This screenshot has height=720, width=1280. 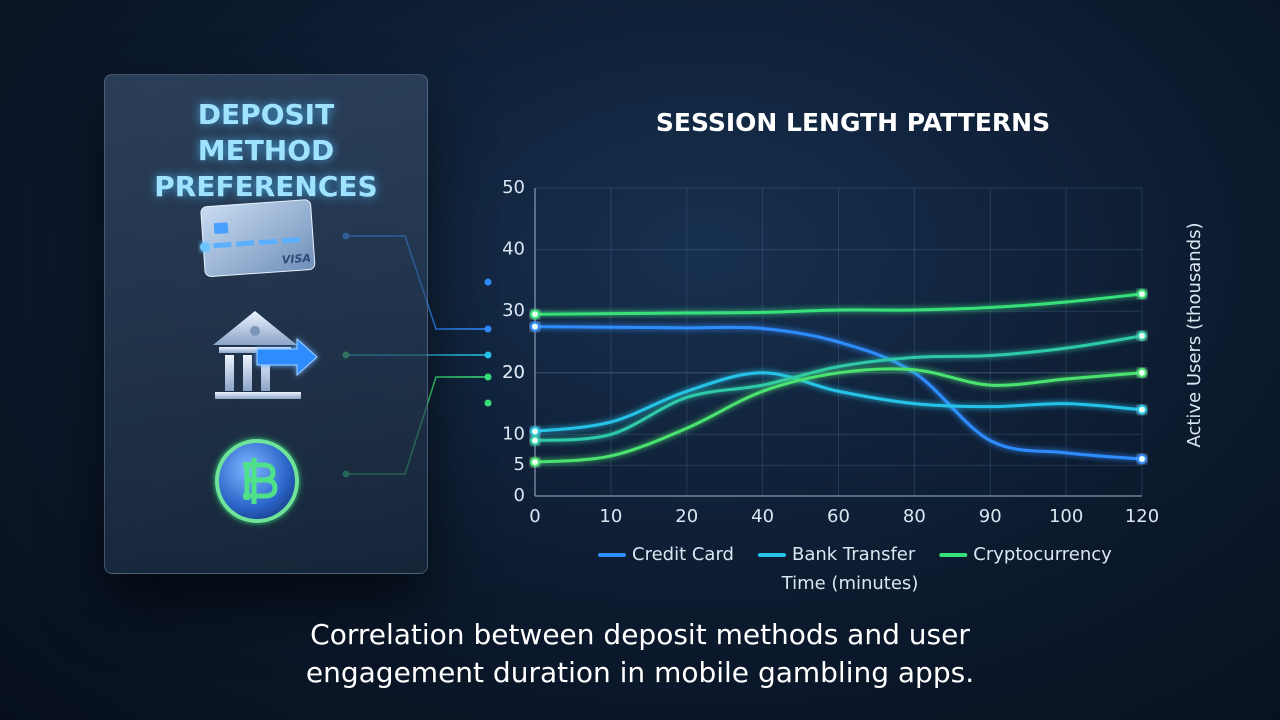 I want to click on x-tick-label: 40, so click(x=762, y=516).